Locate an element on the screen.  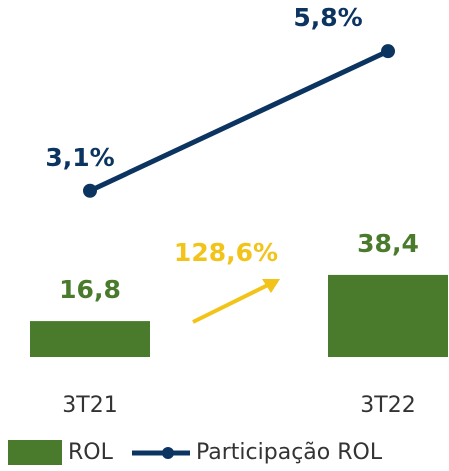
data-label: 5,8% is located at coordinates (327, 17).